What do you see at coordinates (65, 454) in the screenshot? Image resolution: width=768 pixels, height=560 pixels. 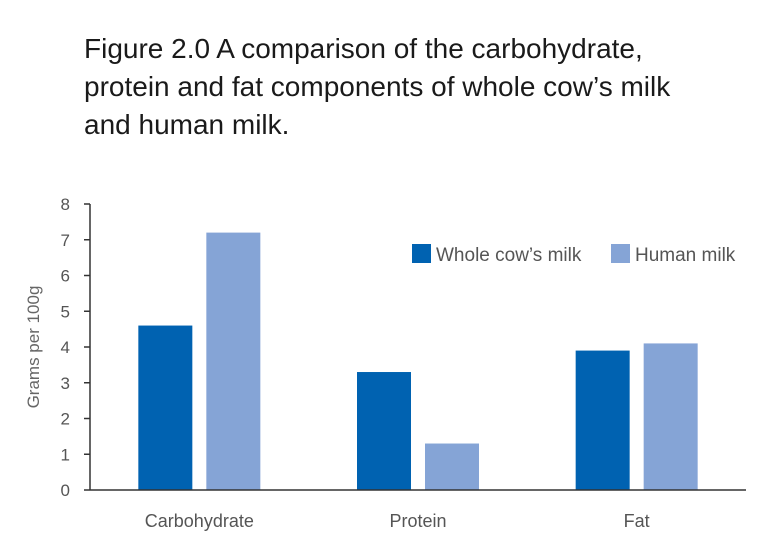 I see `y-tick-label: 1` at bounding box center [65, 454].